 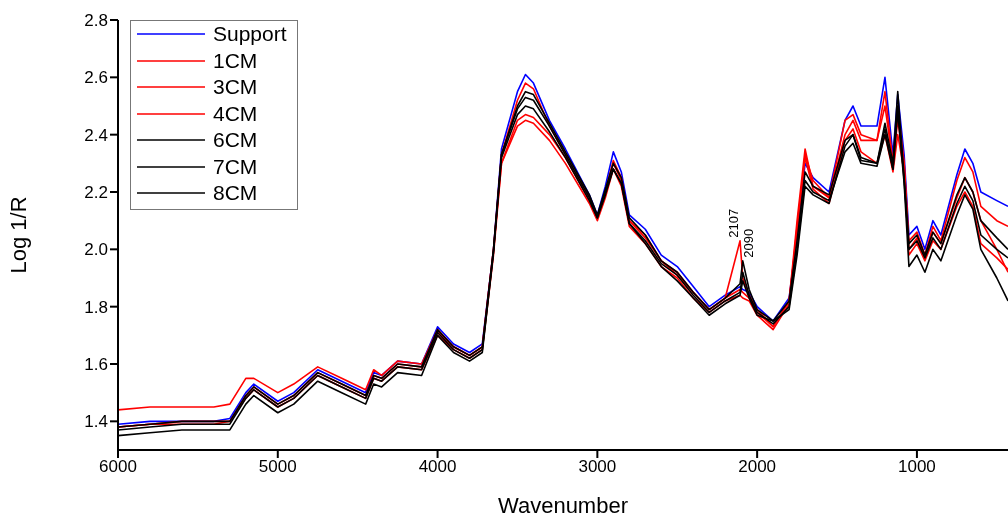 What do you see at coordinates (235, 140) in the screenshot?
I see `legend-label: 6CM` at bounding box center [235, 140].